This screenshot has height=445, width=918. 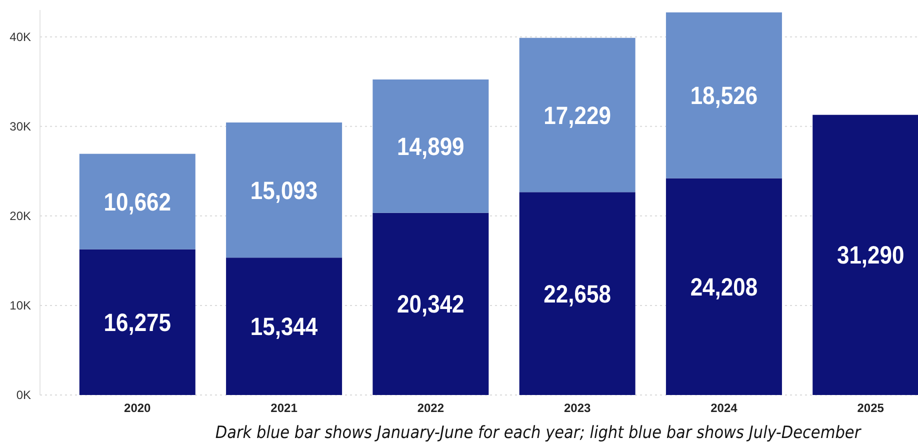 What do you see at coordinates (20, 216) in the screenshot?
I see `y-tick-label: 20K` at bounding box center [20, 216].